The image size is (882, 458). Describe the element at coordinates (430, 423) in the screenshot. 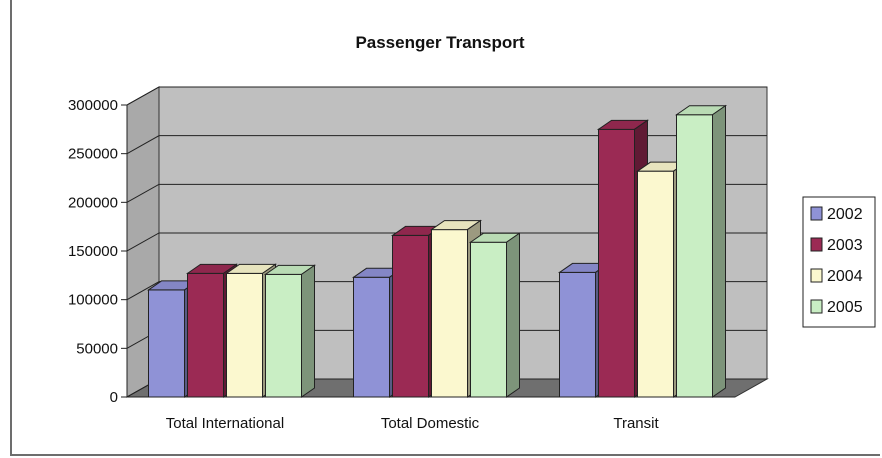

I see `x-category-label: Total Domestic` at that location.